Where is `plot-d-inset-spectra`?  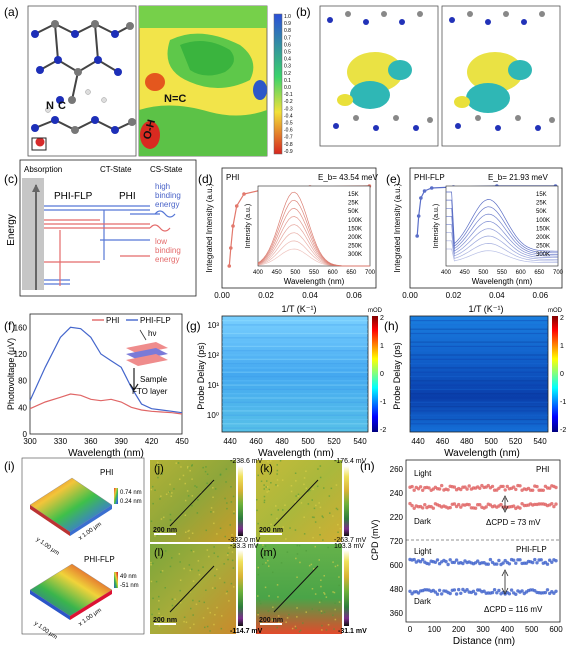 plot-d-inset-spectra is located at coordinates (313, 229).